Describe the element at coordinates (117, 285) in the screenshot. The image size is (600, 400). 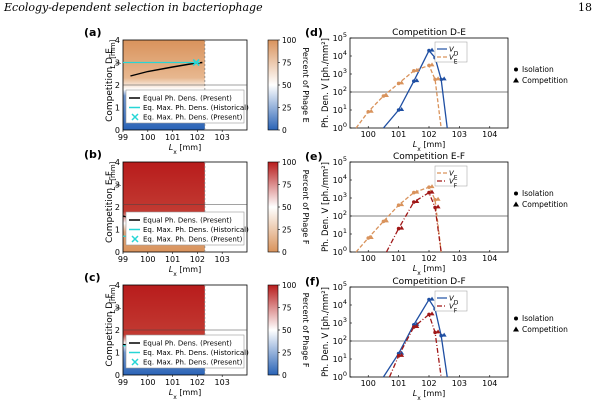
I see `y-tick-label: 4` at that location.